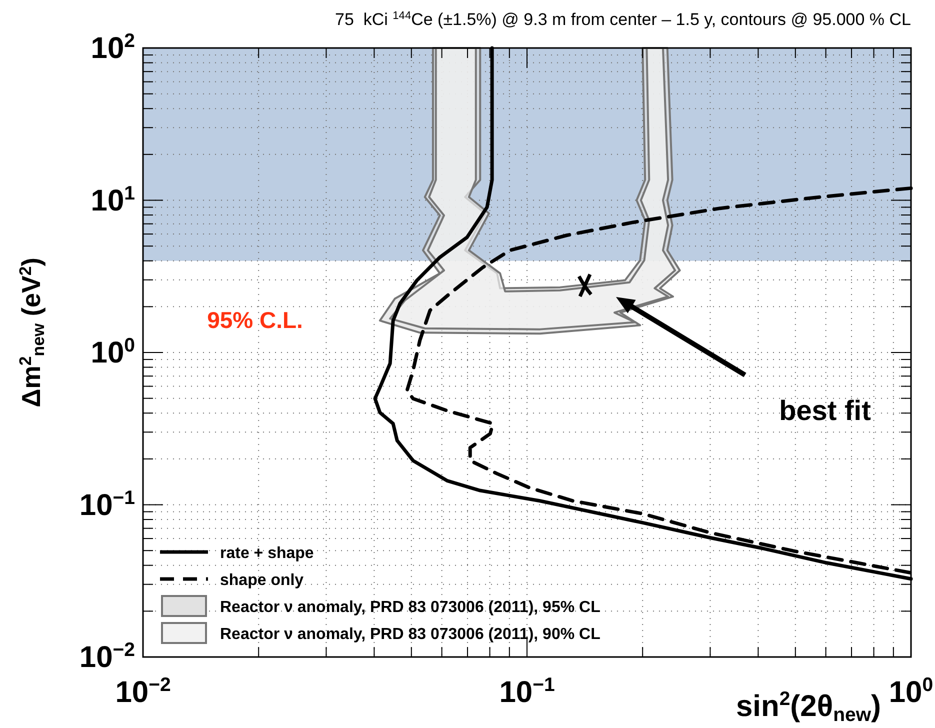 The height and width of the screenshot is (728, 935). What do you see at coordinates (255, 320) in the screenshot?
I see `annotation: 95% C.L.` at bounding box center [255, 320].